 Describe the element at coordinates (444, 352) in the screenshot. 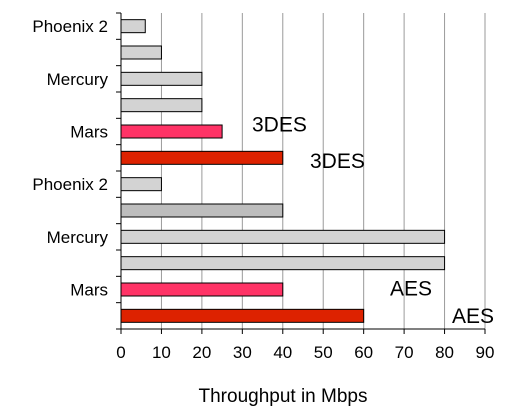

I see `x-tick-label: 80` at that location.